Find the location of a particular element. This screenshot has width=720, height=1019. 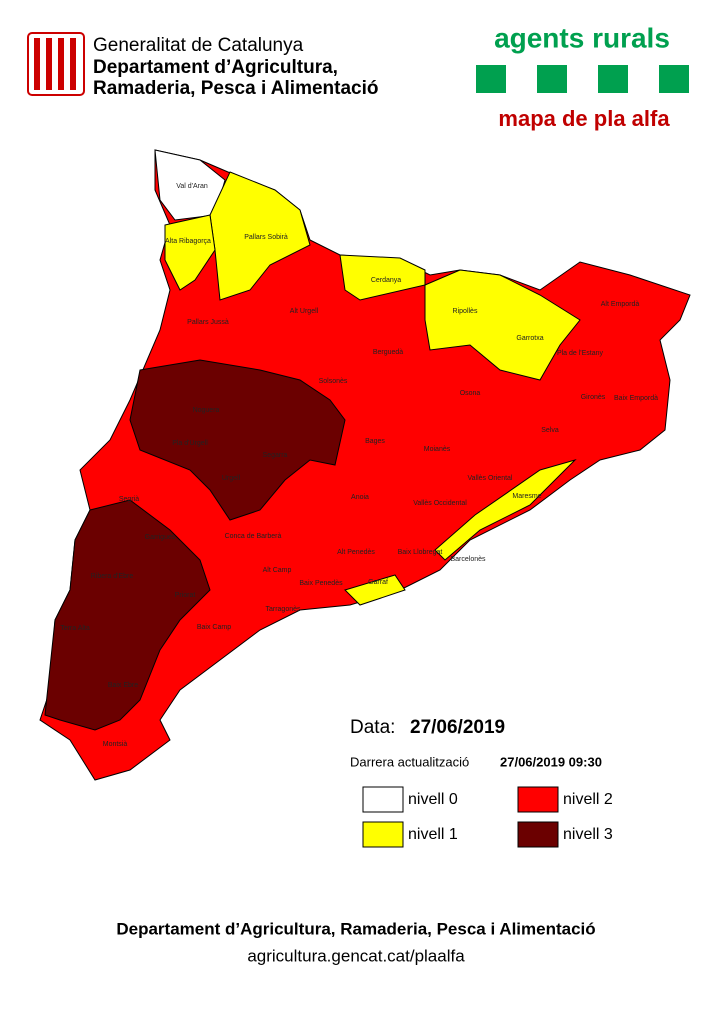

comarca-label: Val d'Aran is located at coordinates (192, 186).